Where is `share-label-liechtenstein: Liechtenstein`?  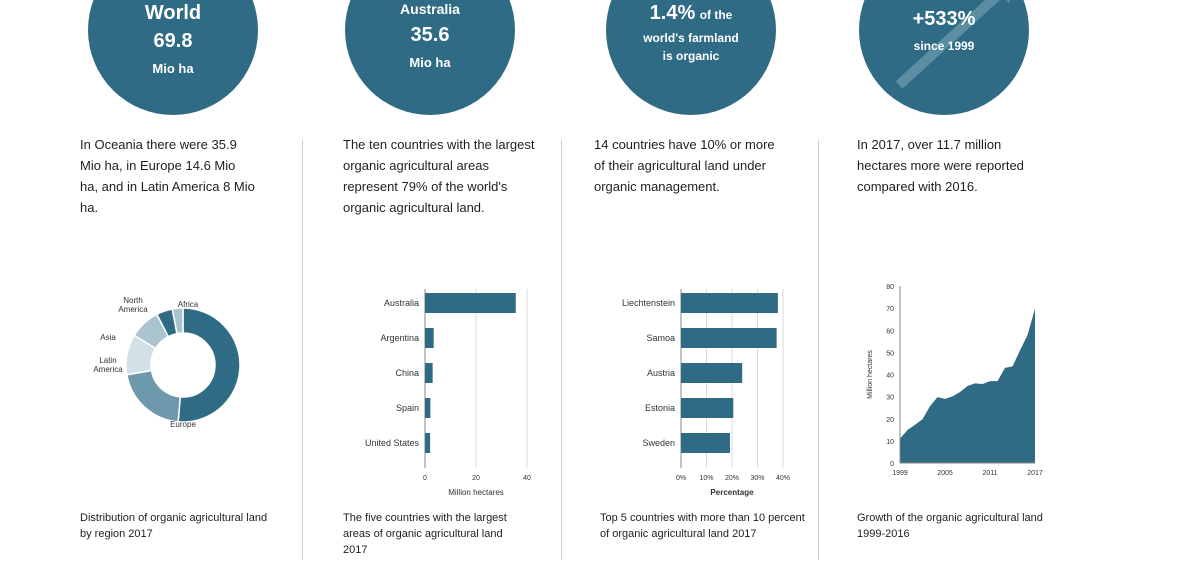 share-label-liechtenstein: Liechtenstein is located at coordinates (648, 303).